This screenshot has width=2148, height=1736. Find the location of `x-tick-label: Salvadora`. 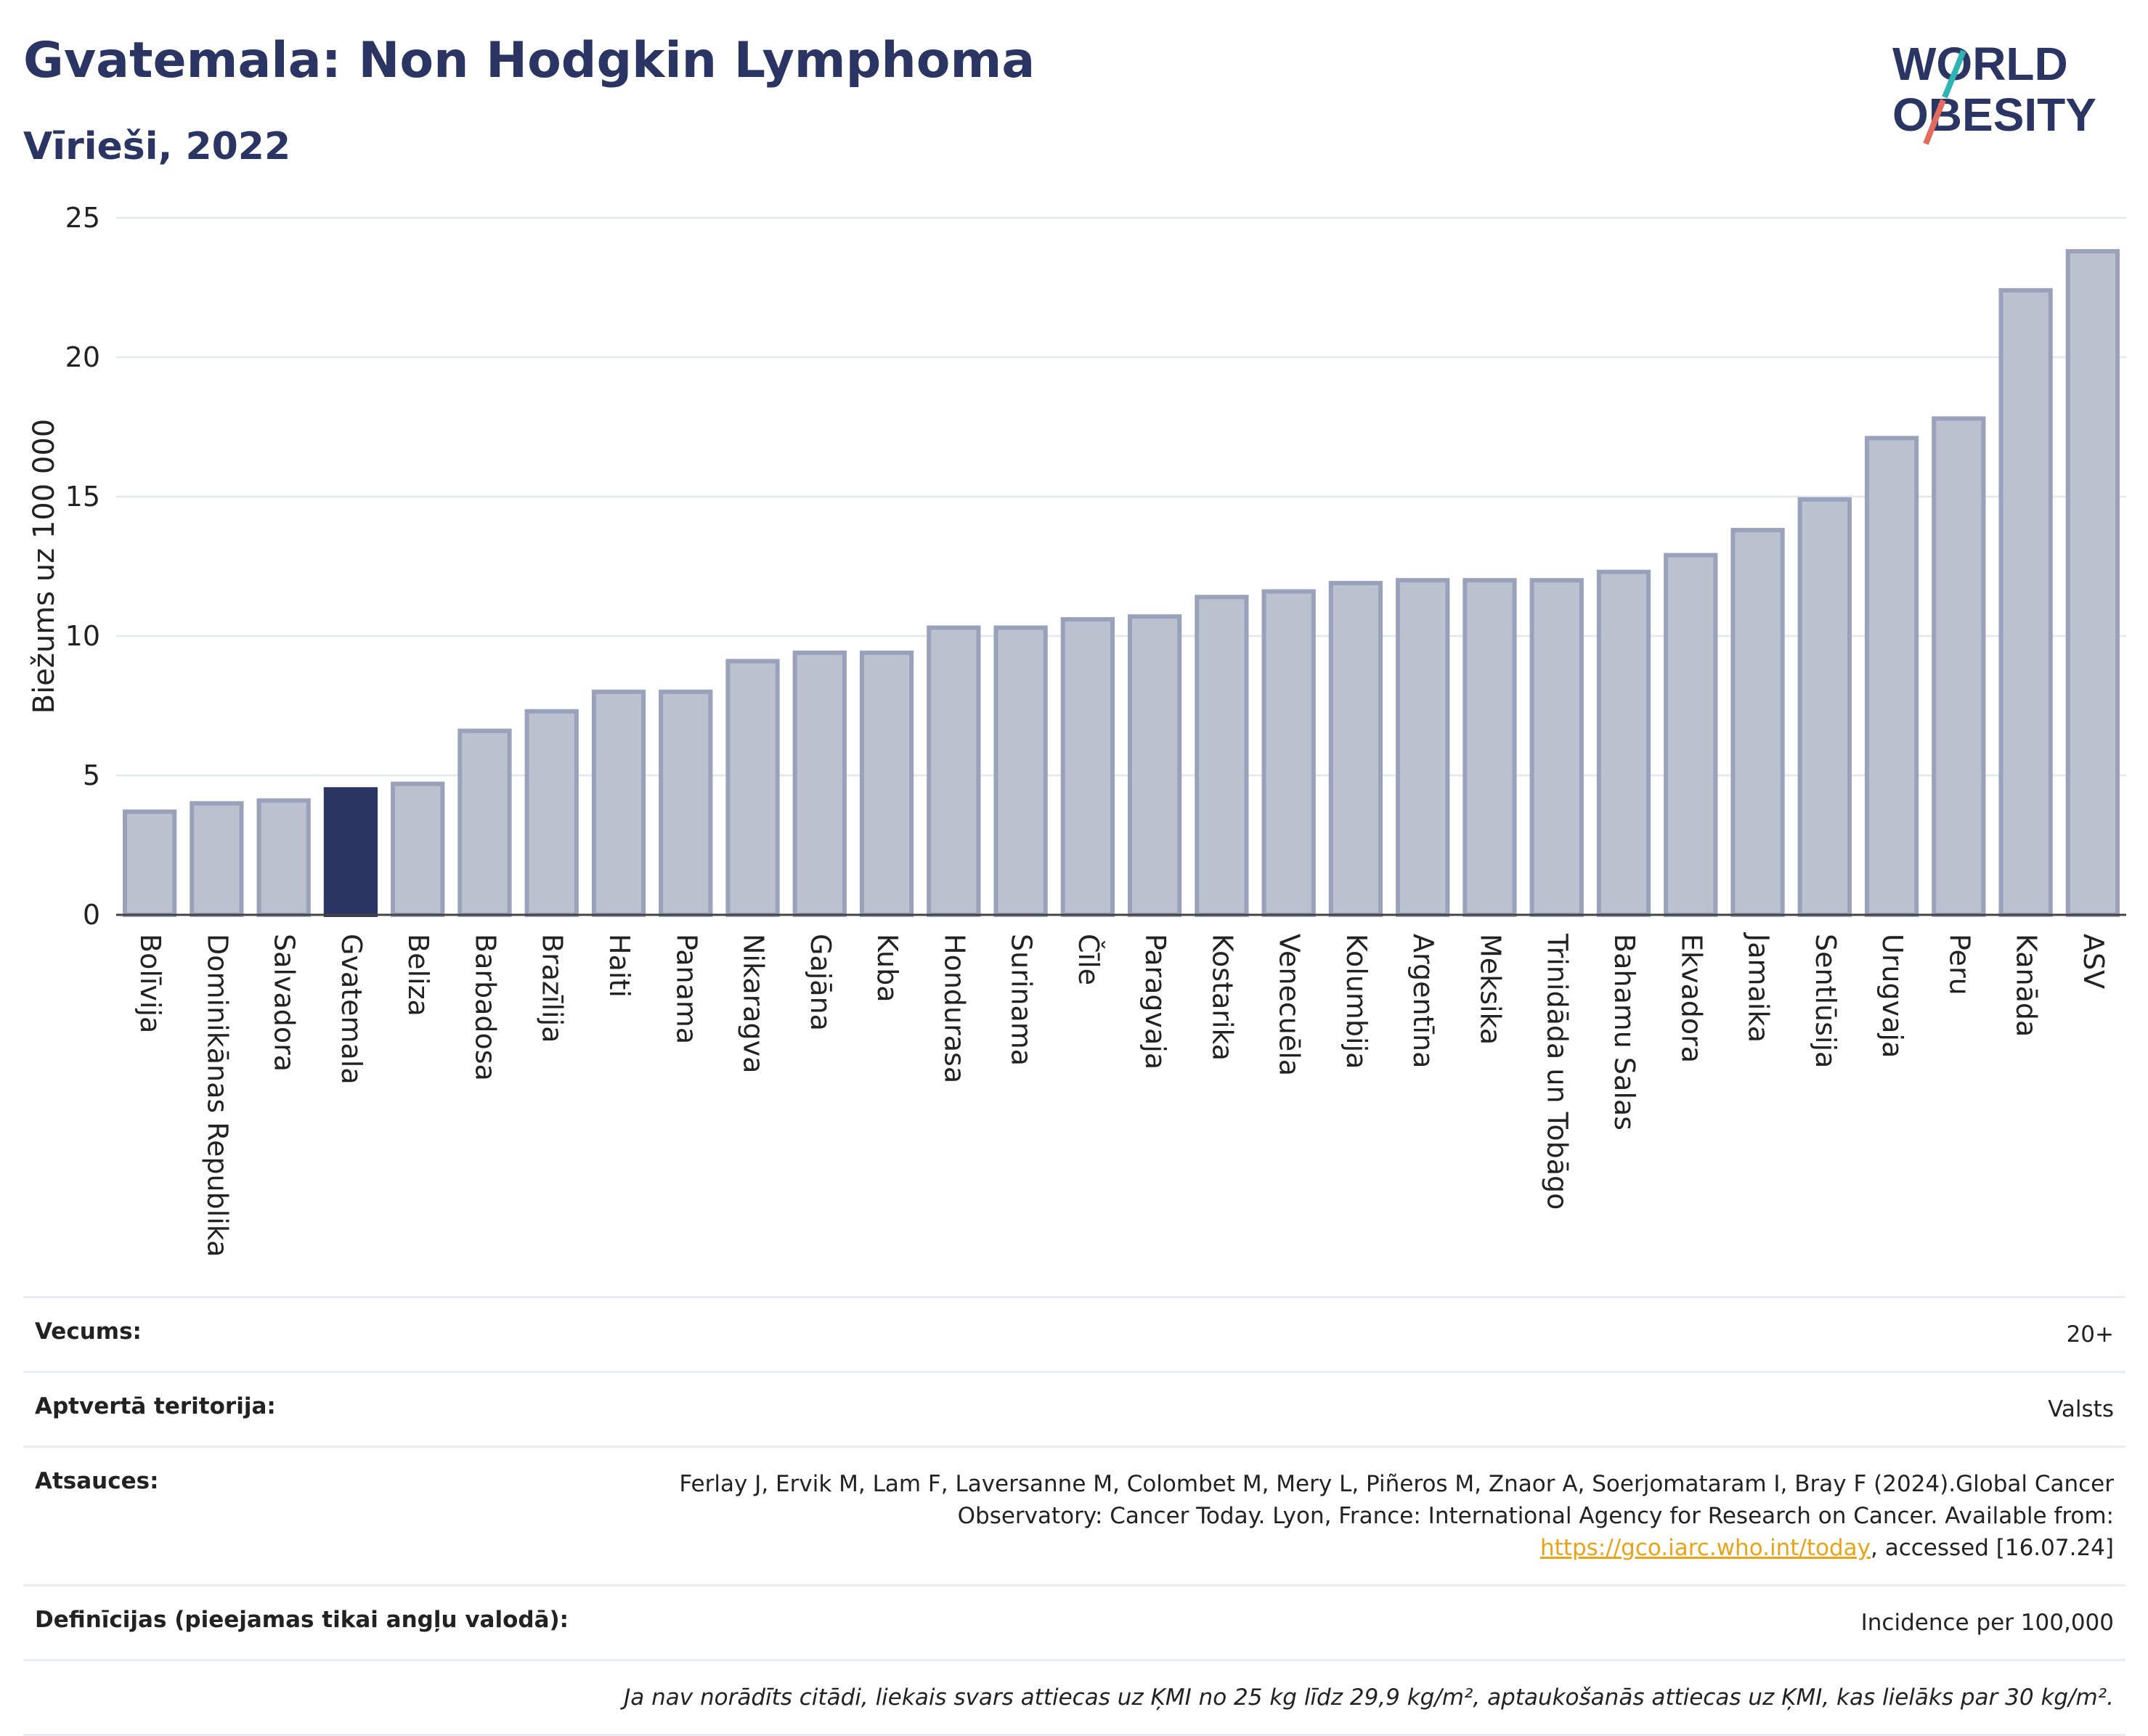

x-tick-label: Salvadora is located at coordinates (285, 1003).